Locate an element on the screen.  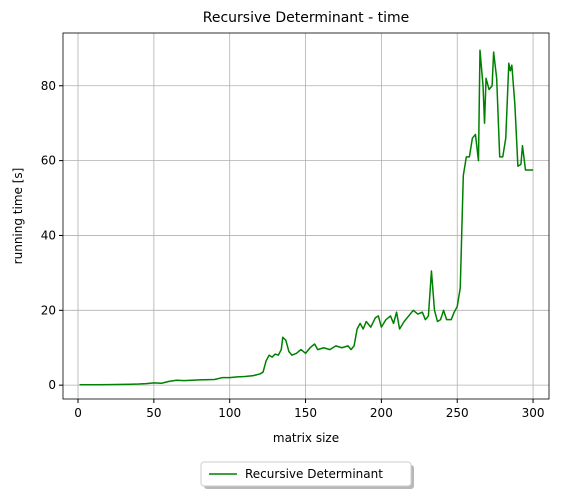
y-tick-label: 40 is located at coordinates (48, 235).